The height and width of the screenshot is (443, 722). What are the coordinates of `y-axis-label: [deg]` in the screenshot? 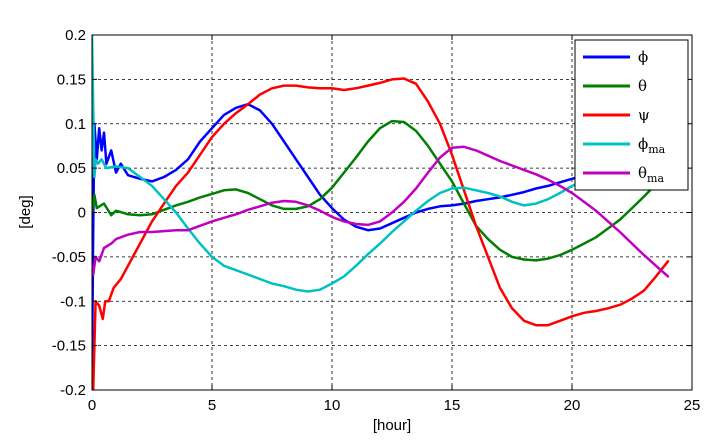 It's located at (25, 211).